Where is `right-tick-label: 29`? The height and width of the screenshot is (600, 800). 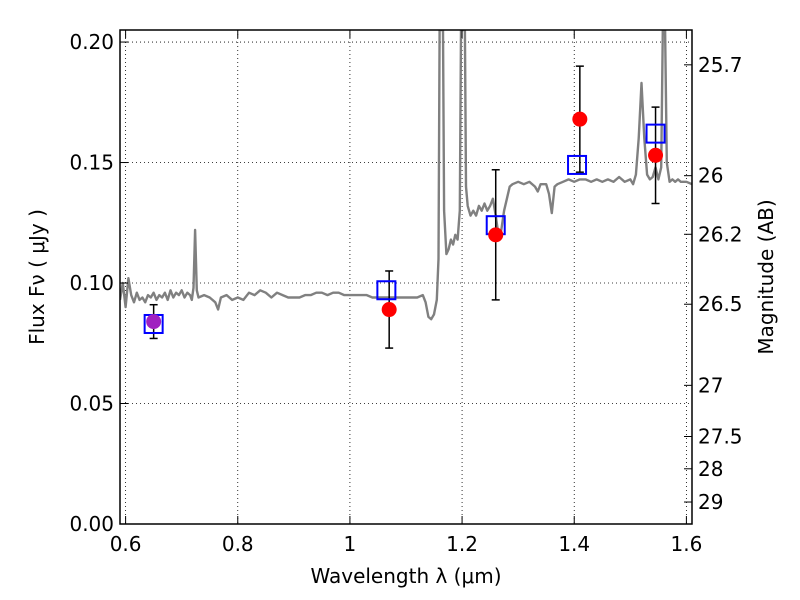 right-tick-label: 29 is located at coordinates (710, 502).